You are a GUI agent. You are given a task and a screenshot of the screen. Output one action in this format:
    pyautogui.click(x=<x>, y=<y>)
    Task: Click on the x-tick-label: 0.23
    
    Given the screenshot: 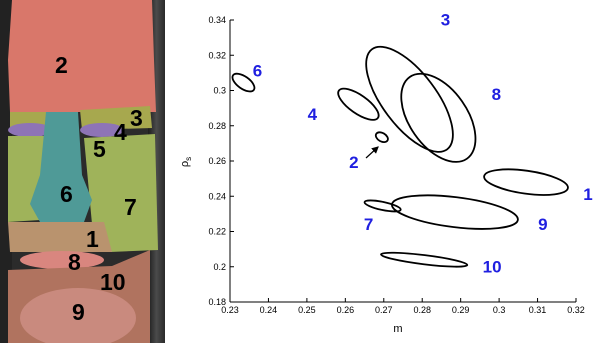 What is the action you would take?
    pyautogui.click(x=230, y=310)
    